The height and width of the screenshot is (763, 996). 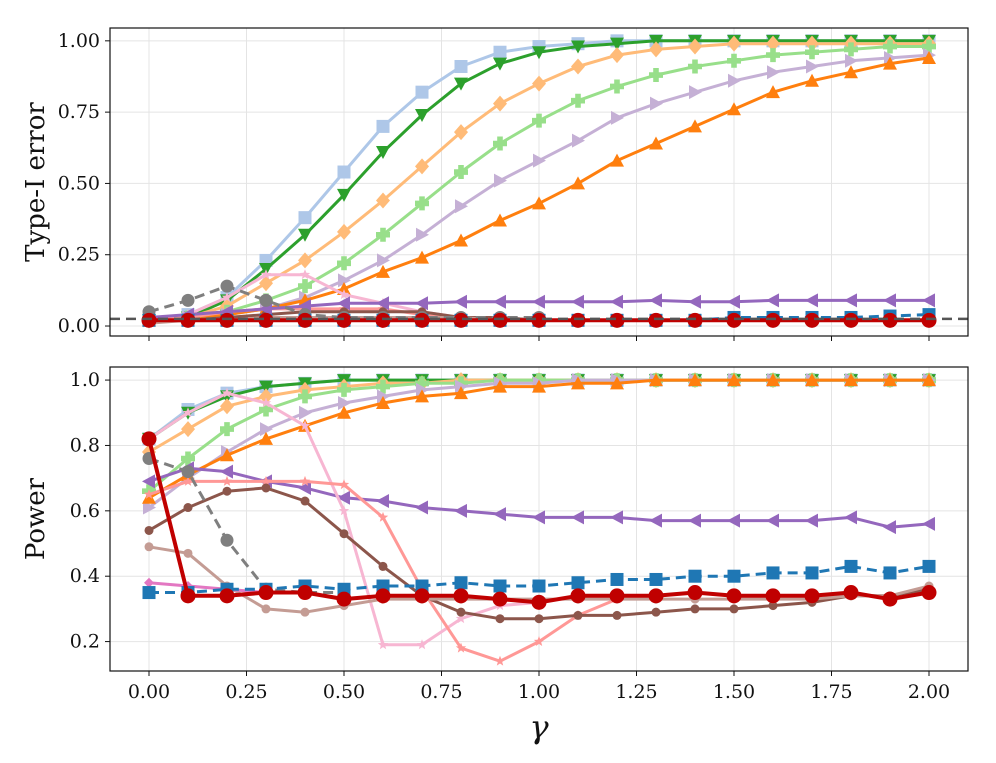 I want to click on x-tick-label: 2.00, so click(x=929, y=692).